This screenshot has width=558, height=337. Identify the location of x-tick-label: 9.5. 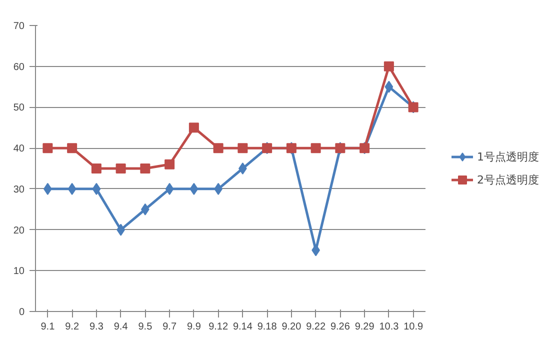
(145, 327).